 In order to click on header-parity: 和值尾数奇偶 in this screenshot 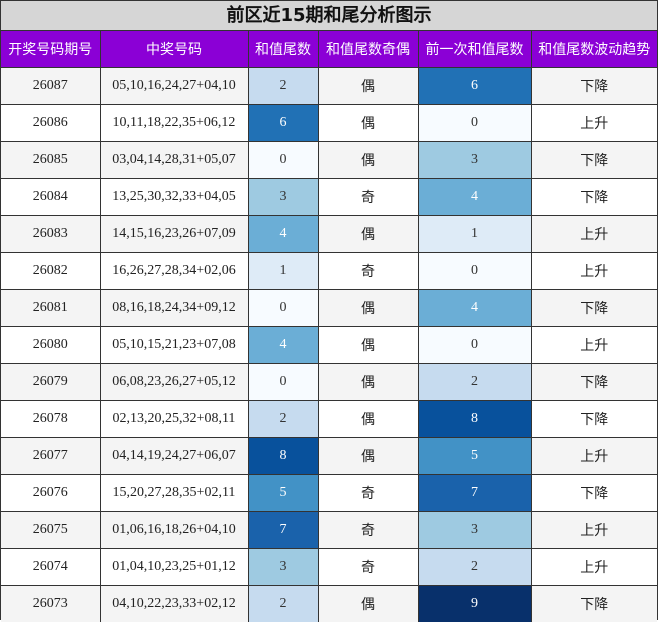, I will do `click(368, 49)`.